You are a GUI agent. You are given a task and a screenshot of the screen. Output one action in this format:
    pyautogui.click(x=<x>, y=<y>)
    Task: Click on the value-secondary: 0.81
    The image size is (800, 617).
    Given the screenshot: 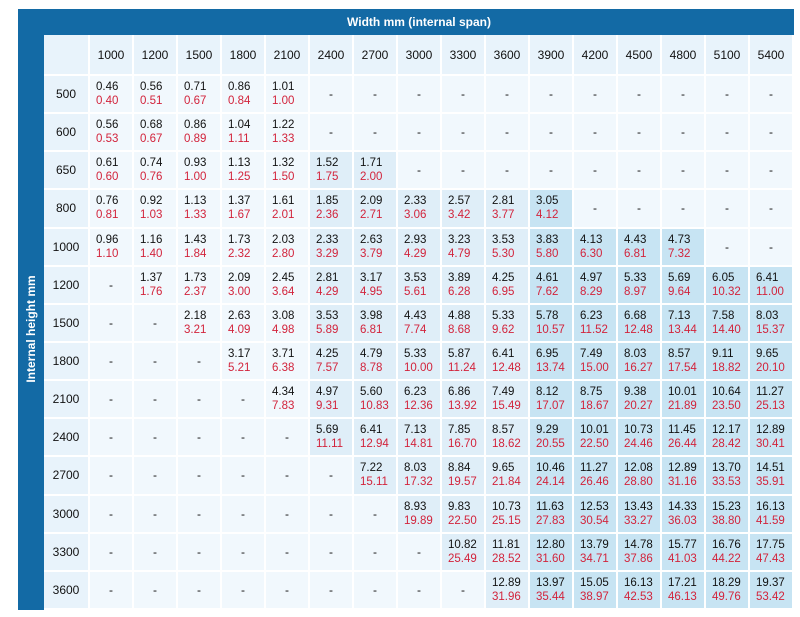 What is the action you would take?
    pyautogui.click(x=107, y=215)
    